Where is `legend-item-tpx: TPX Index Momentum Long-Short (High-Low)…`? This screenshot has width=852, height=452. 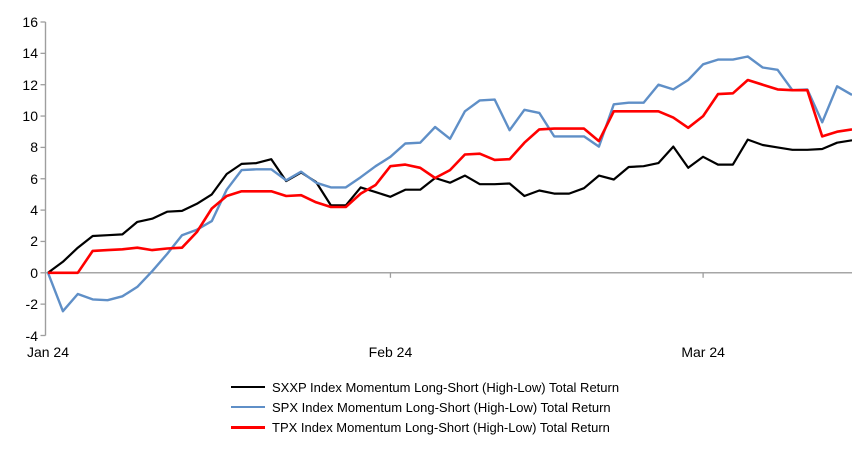 legend-item-tpx: TPX Index Momentum Long-Short (High-Low)… is located at coordinates (425, 427).